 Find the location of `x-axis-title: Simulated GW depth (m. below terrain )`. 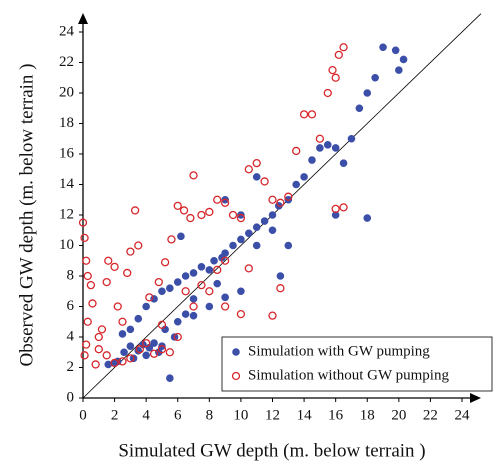

x-axis-title: Simulated GW depth (m. below terrain ) is located at coordinates (271, 450).